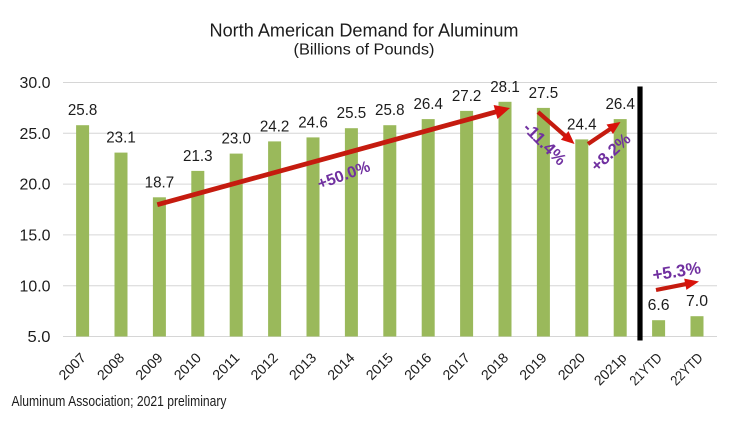  I want to click on svg-text: 27.2, so click(467, 96).